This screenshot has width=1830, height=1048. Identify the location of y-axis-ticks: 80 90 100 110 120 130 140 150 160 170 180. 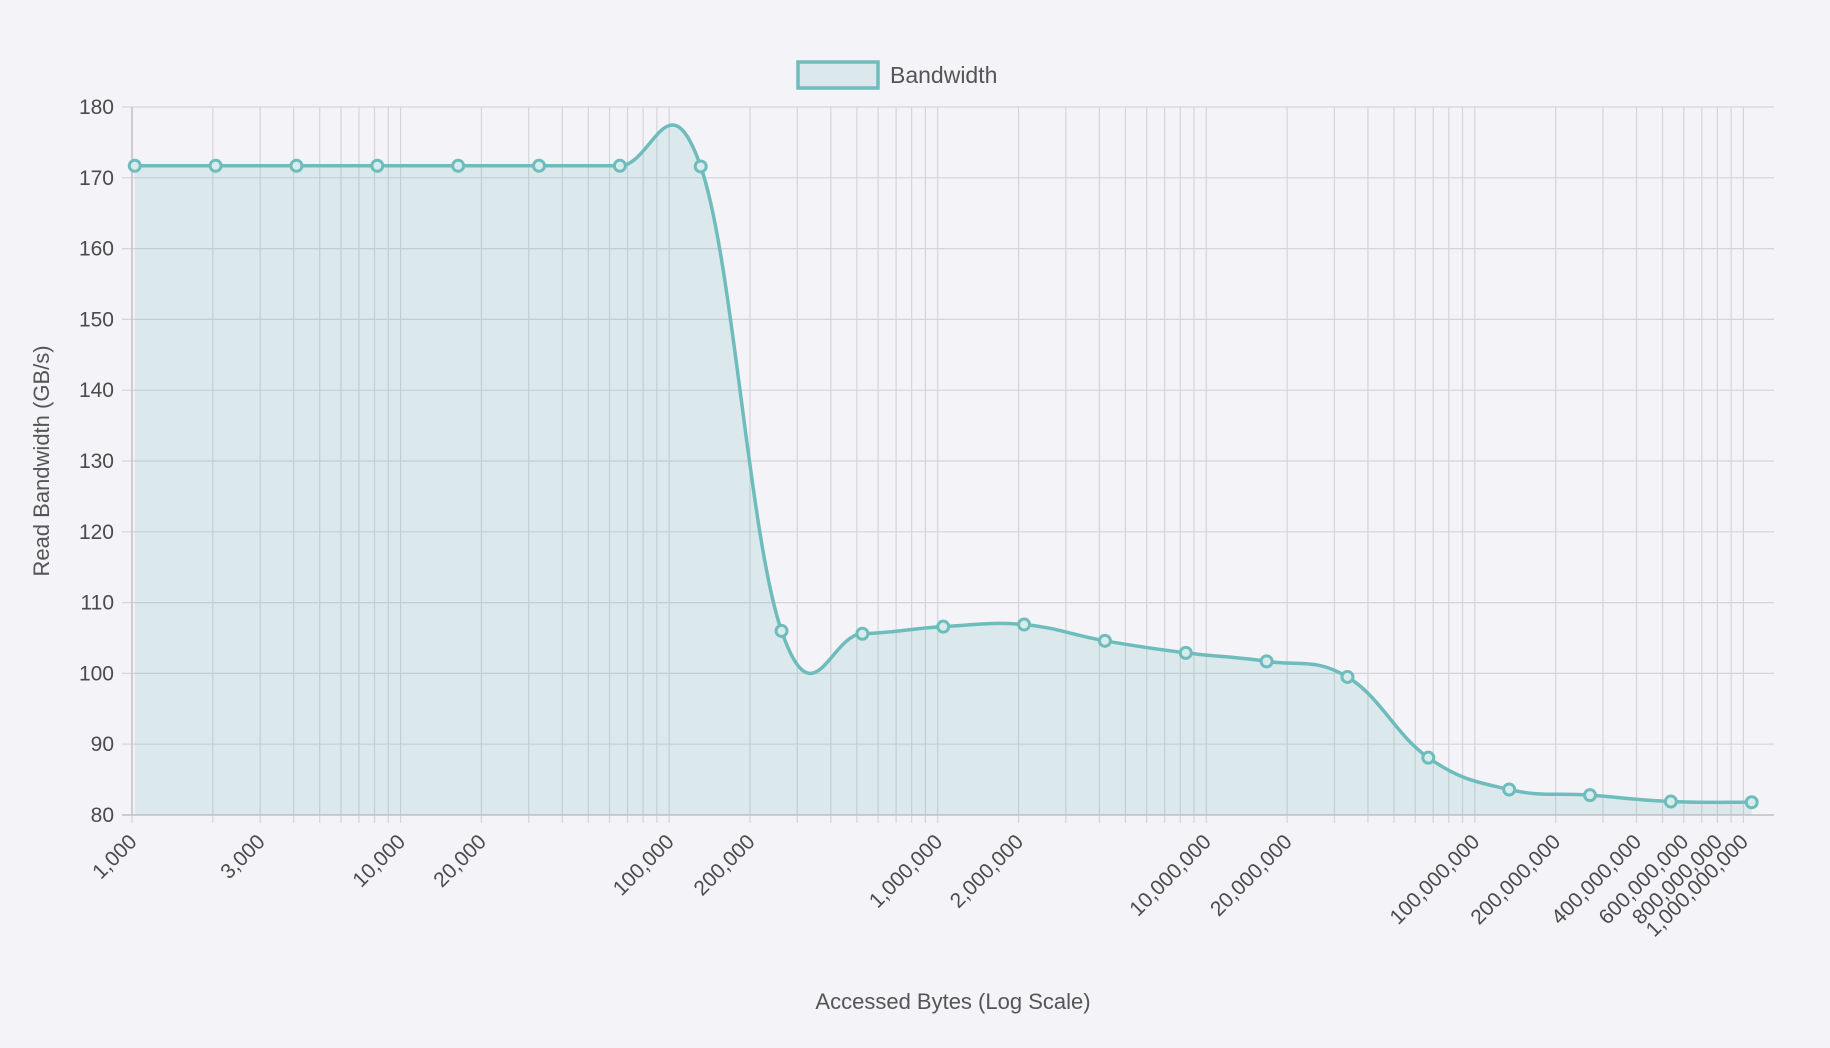
(96, 461).